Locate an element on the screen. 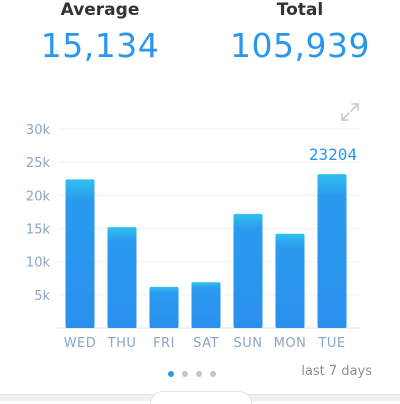  x-tick-label: FRI is located at coordinates (164, 343).